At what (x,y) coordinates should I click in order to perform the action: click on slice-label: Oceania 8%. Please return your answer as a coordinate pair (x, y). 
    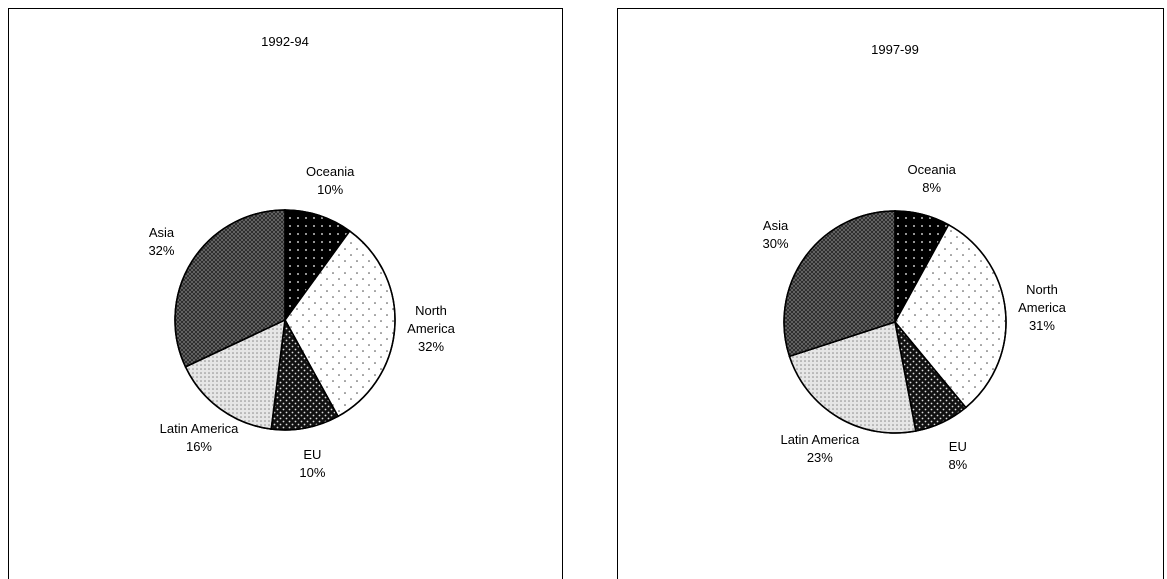
    Looking at the image, I should click on (931, 179).